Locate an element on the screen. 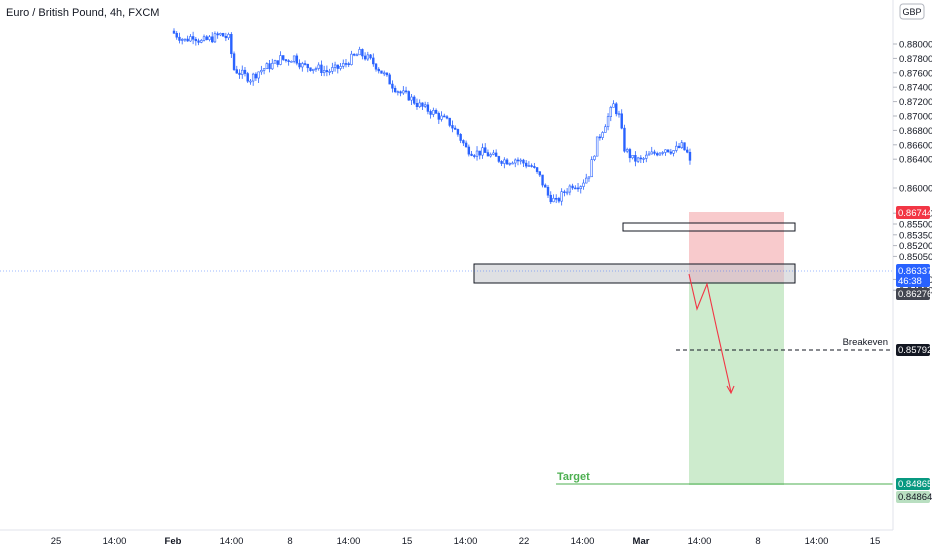  svg-text: 0.86744 is located at coordinates (915, 213).